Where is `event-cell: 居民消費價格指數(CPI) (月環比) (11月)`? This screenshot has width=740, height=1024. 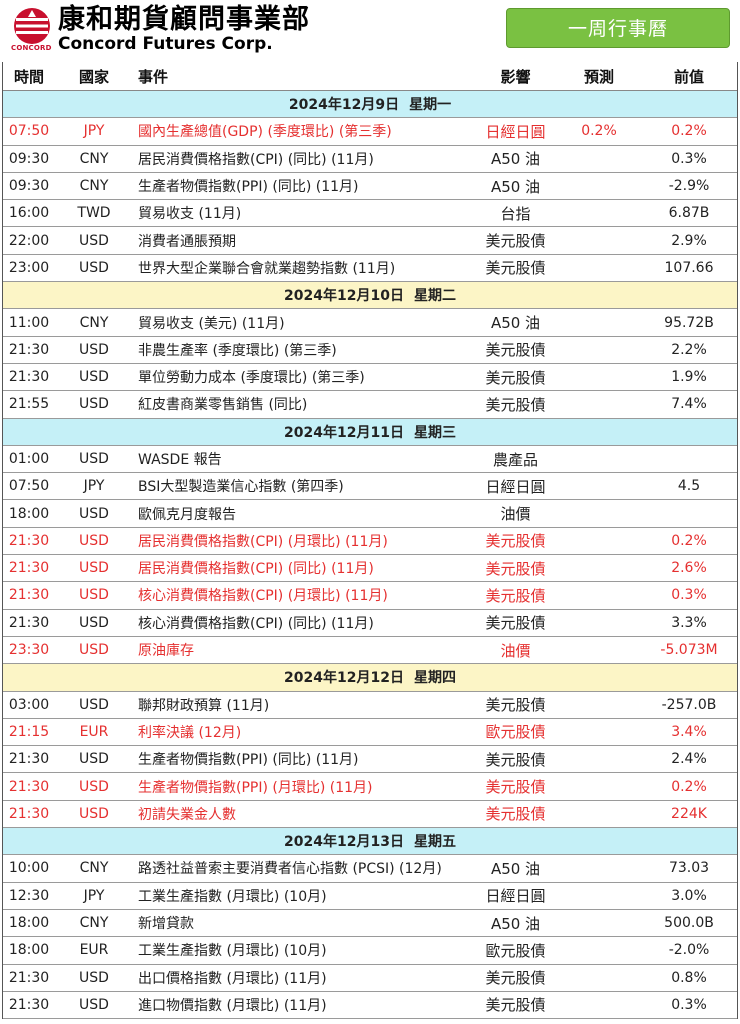
event-cell: 居民消費價格指數(CPI) (月環比) (11月) is located at coordinates (263, 541).